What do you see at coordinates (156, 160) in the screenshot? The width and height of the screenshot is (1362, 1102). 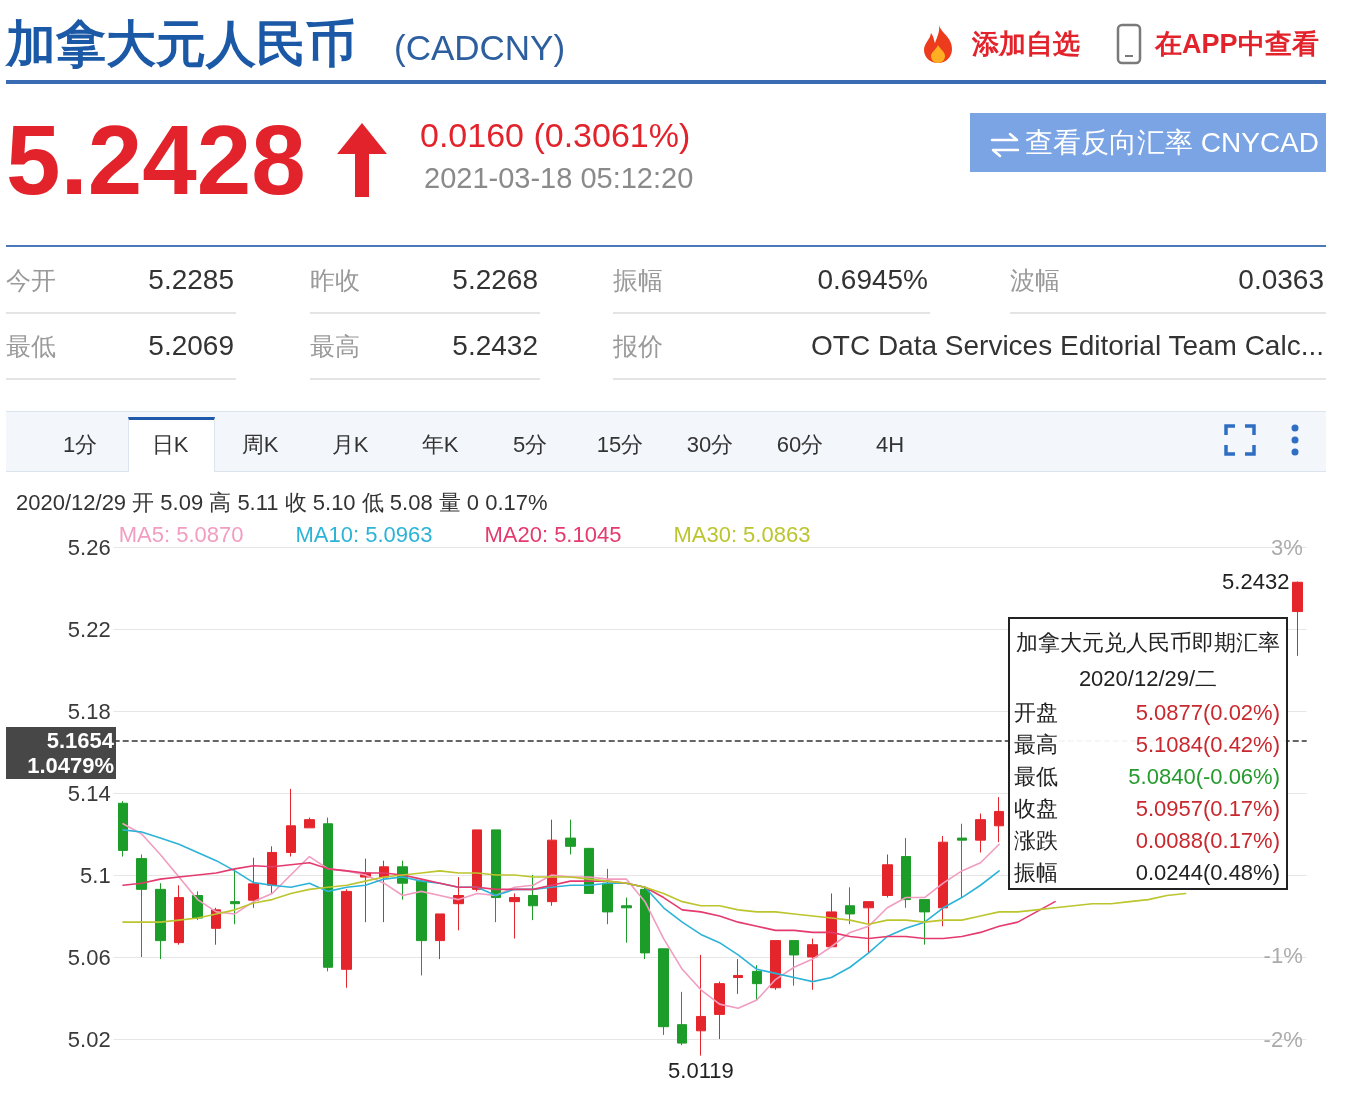 I see `text: 5.2428` at bounding box center [156, 160].